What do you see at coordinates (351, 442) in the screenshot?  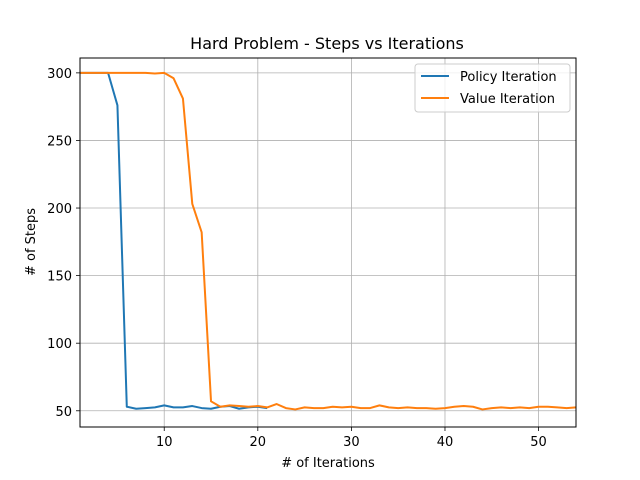 I see `x-tick-label: 30` at bounding box center [351, 442].